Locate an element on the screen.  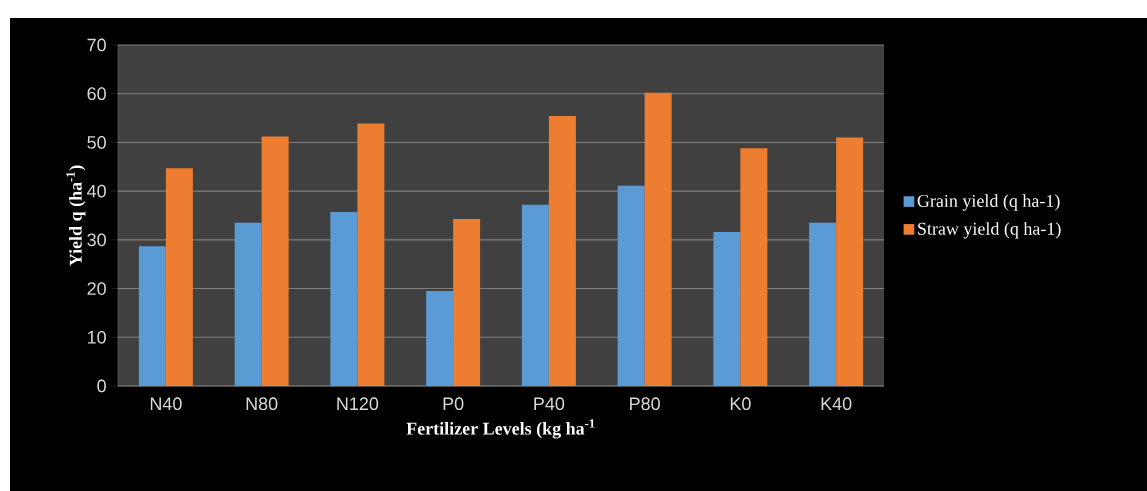
legend-label: Grain yield (q ha-1) is located at coordinates (988, 202).